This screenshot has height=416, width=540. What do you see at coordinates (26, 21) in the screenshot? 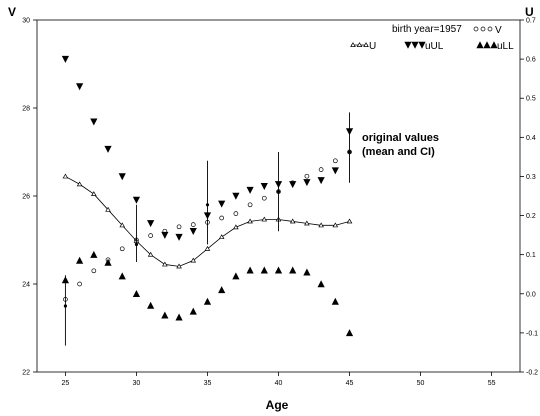
I see `y-left-tick-label: 30` at bounding box center [26, 21].